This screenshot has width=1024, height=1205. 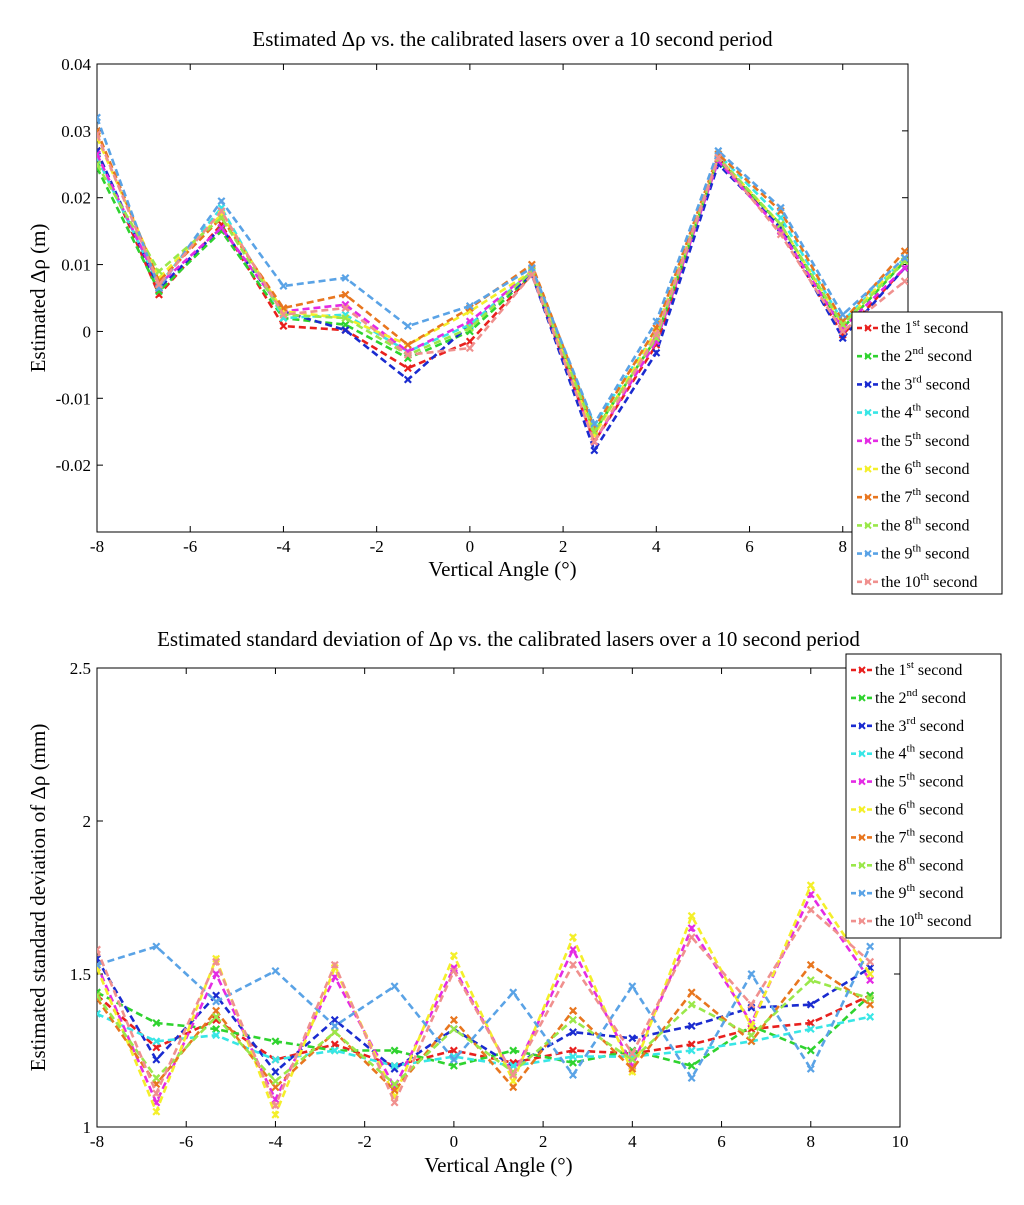 What do you see at coordinates (908, 697) in the screenshot?
I see `bottom-legend-item: the 2nd second` at bounding box center [908, 697].